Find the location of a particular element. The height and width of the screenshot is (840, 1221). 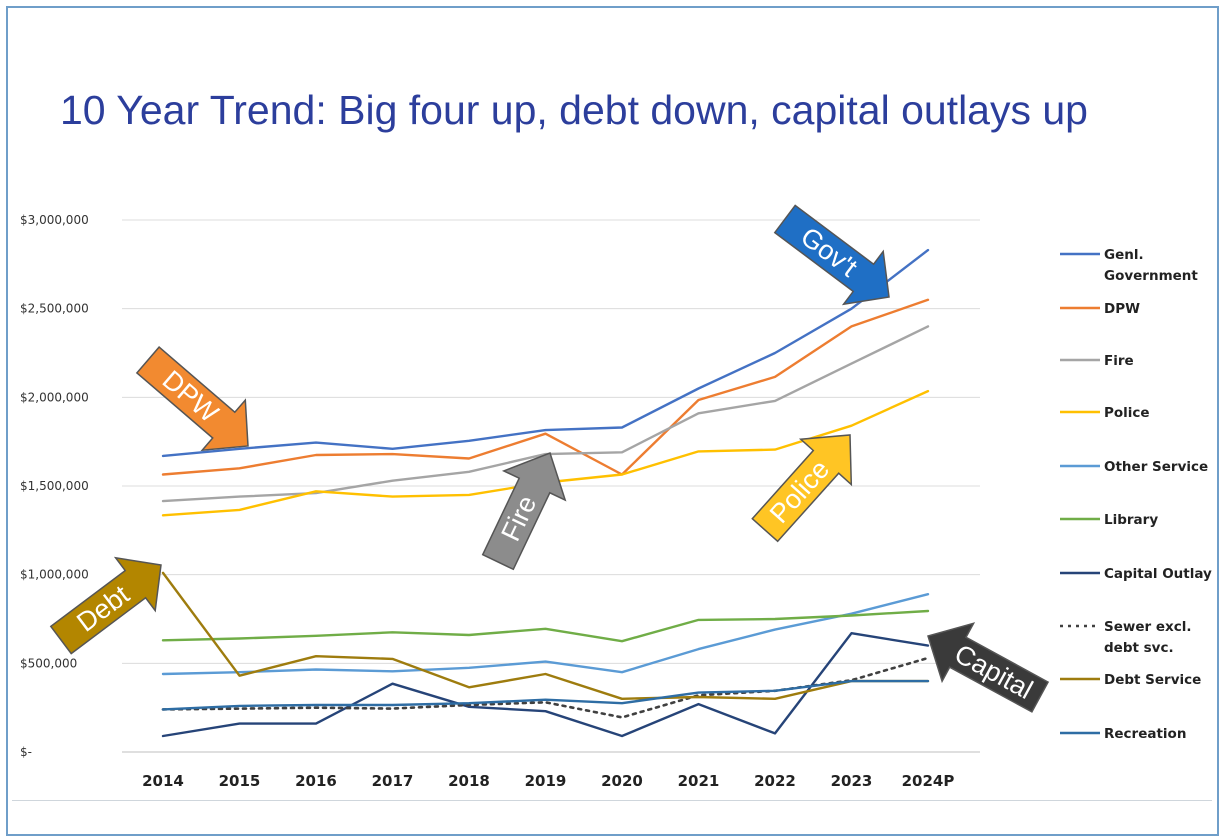

y-tick-label: $- is located at coordinates (26, 752).